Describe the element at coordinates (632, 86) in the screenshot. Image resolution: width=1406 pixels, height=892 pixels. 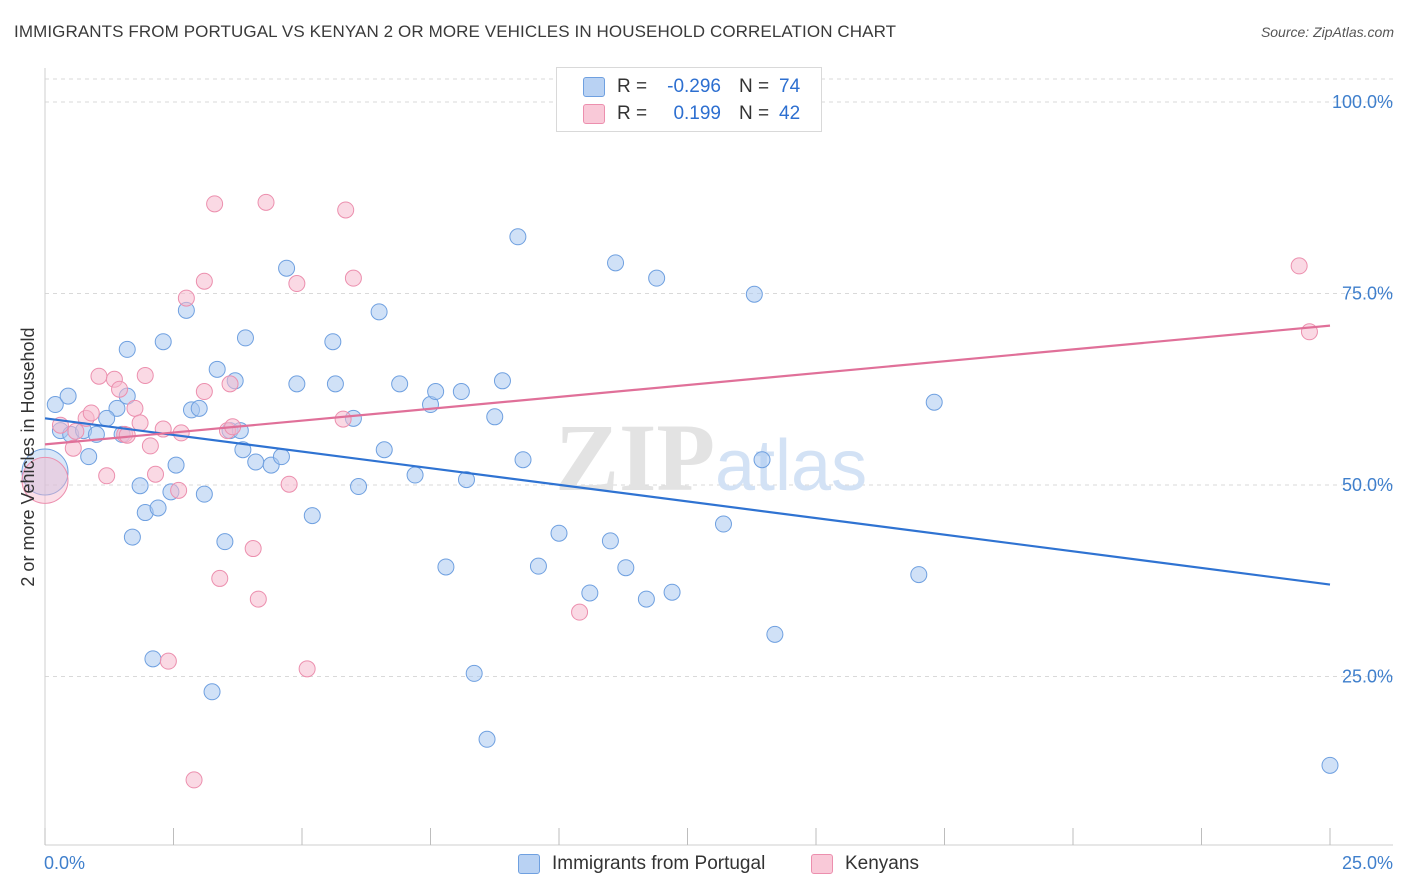
I see `legend-r-label: R =` at that location.